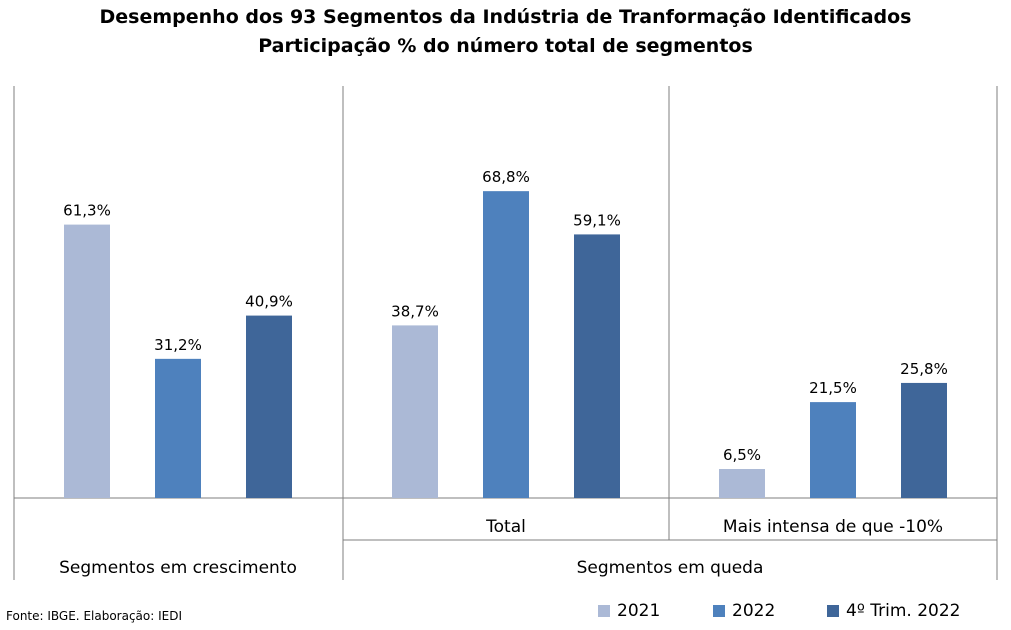  Describe the element at coordinates (269, 302) in the screenshot. I see `data-label-0-2: 40,9%` at that location.